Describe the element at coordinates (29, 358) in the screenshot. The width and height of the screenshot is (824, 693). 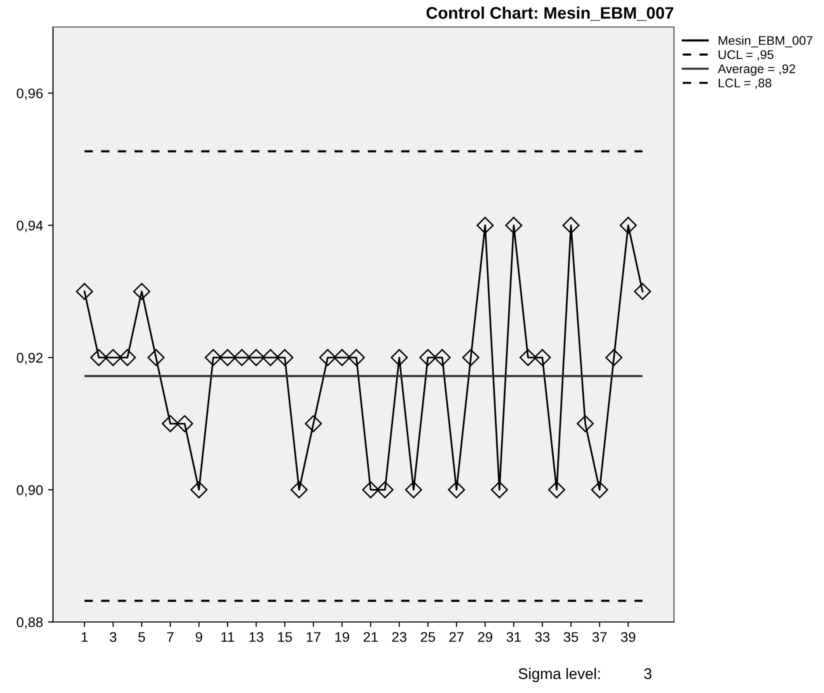
I see `y-tick-label: 0,92` at that location.